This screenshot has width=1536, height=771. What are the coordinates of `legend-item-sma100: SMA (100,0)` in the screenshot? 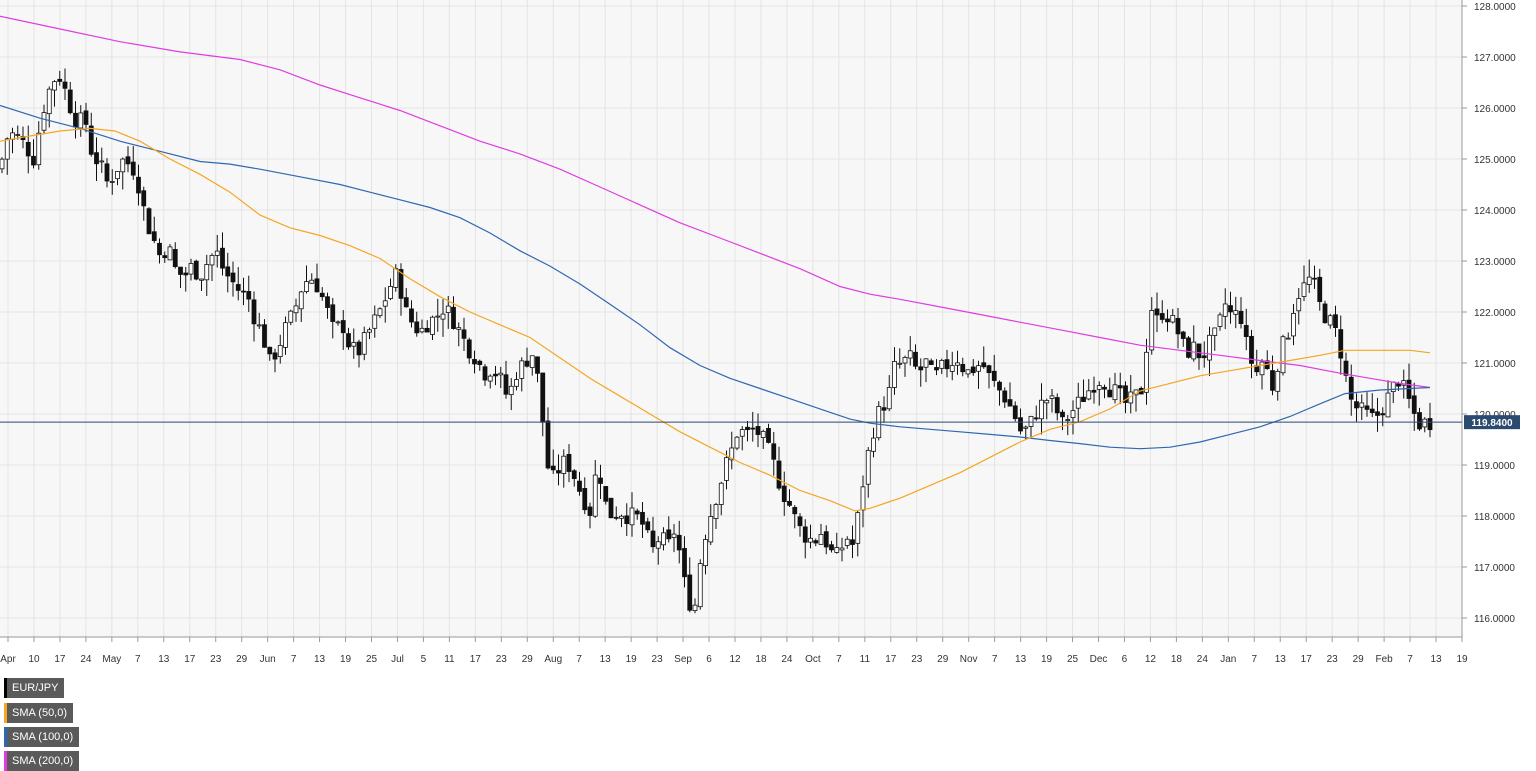 It's located at (42, 737).